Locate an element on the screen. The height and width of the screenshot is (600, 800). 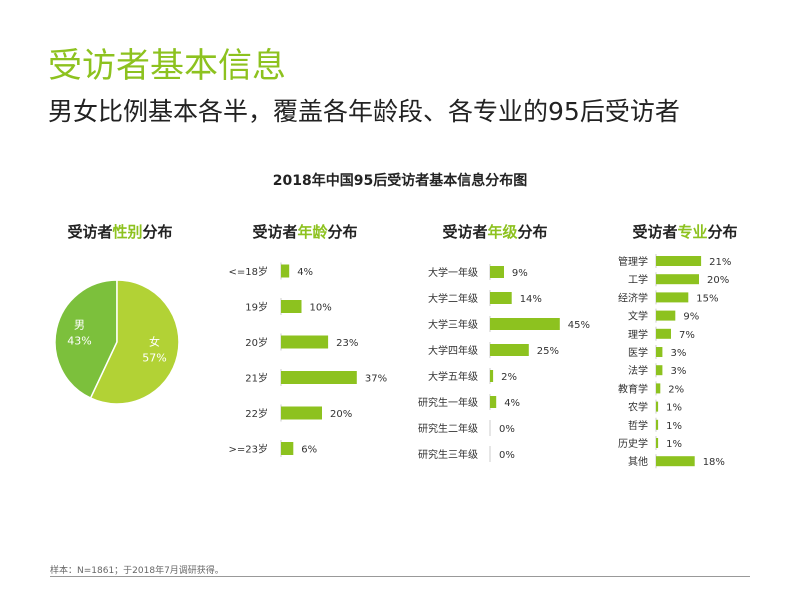
bar-category-label: 工学 is located at coordinates (638, 279).